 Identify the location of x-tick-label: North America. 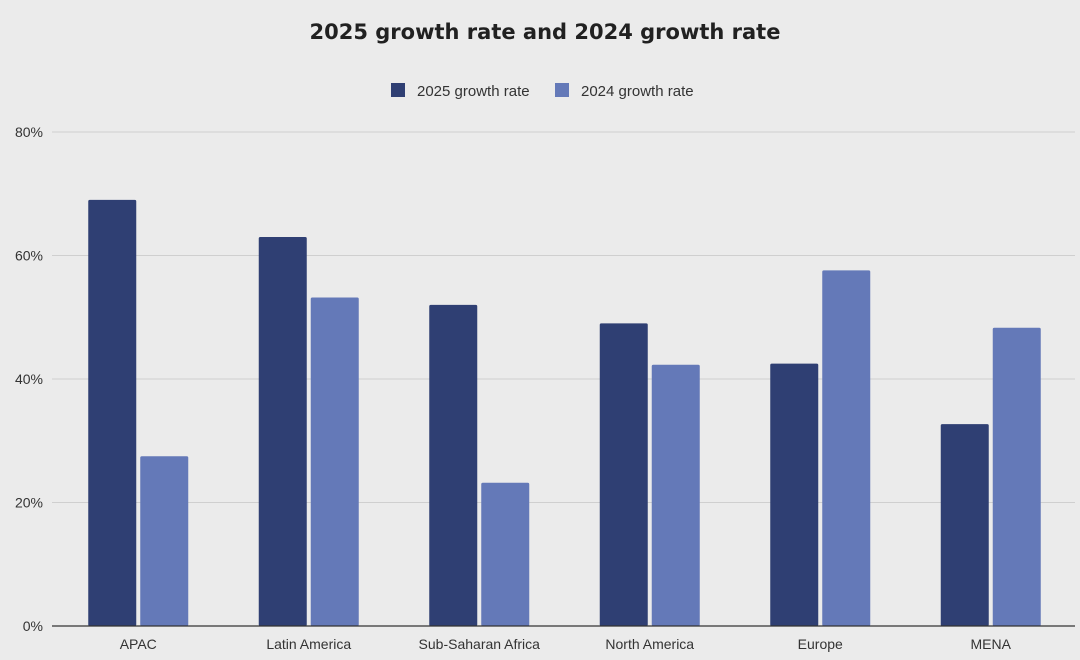
(649, 644).